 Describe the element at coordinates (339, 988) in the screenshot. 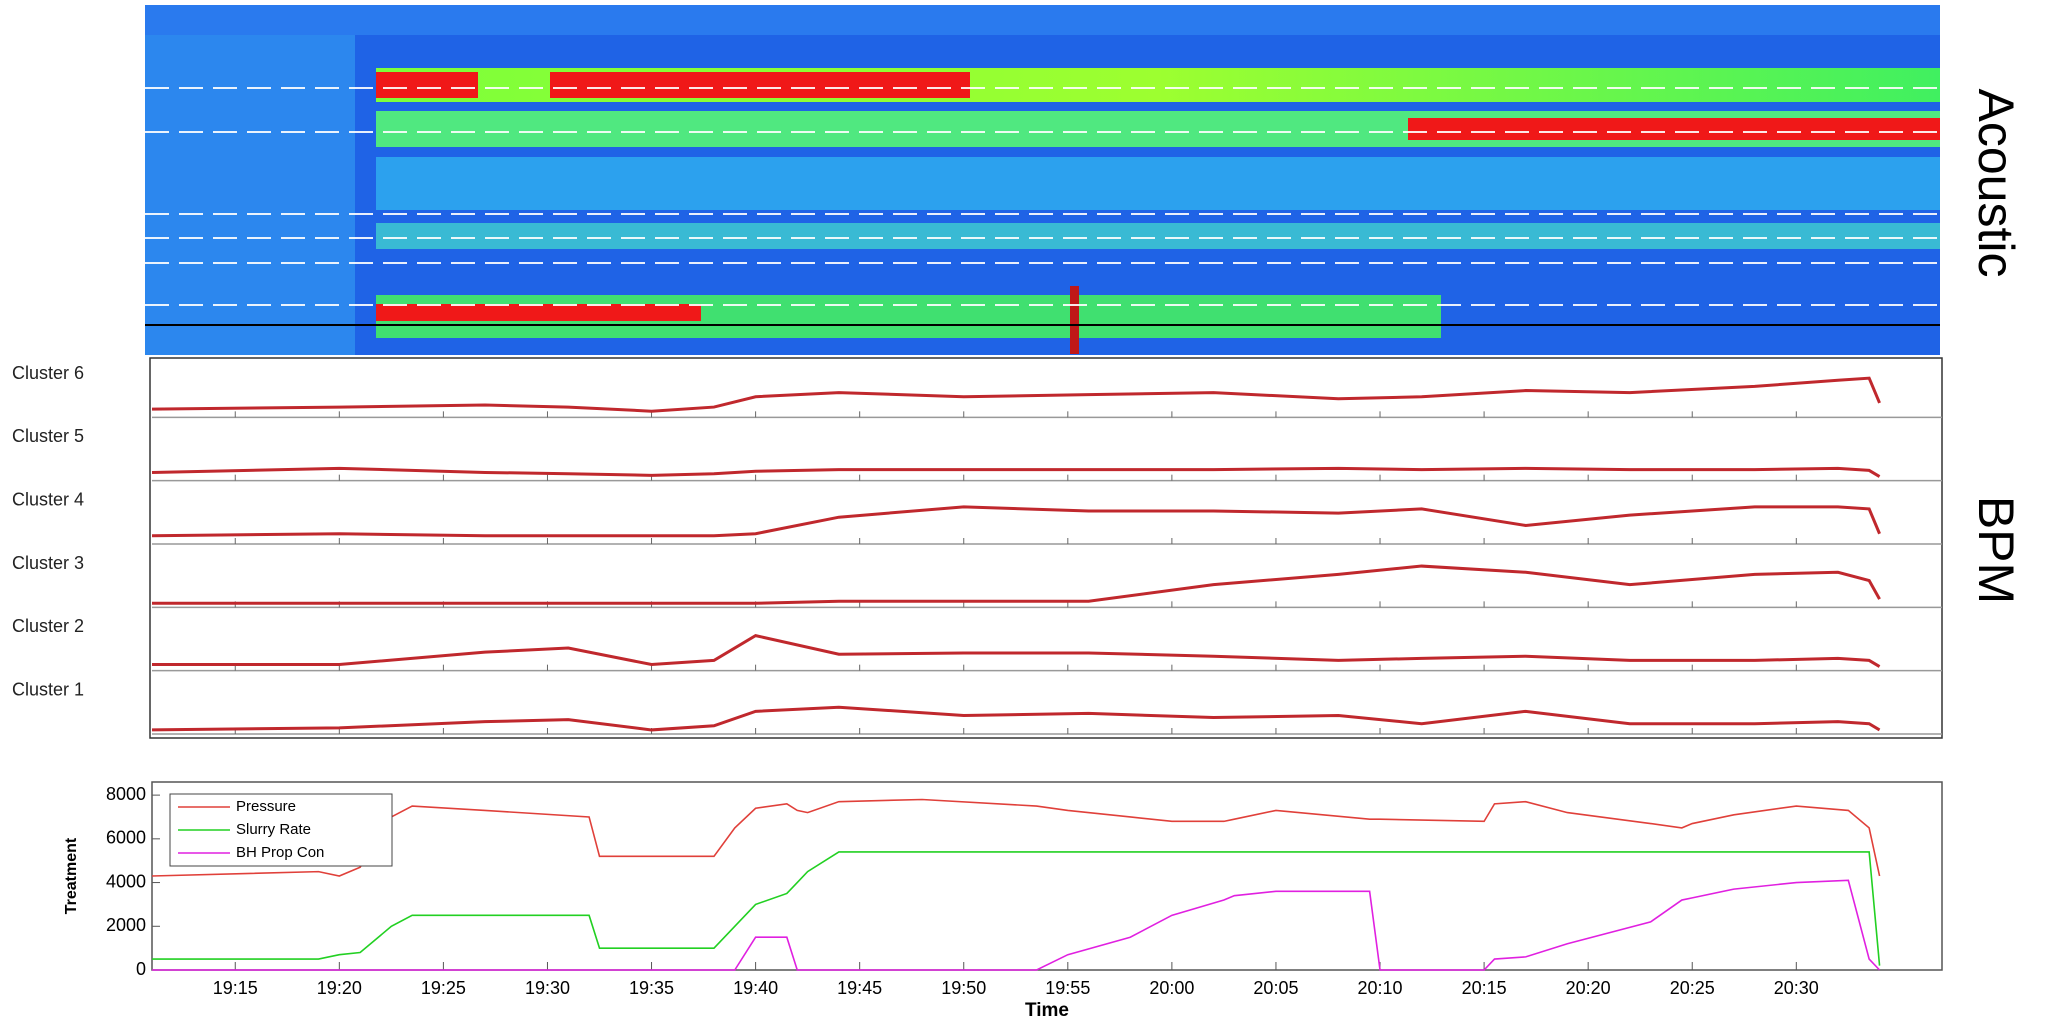

I see `x-tick-label: 19:20` at that location.